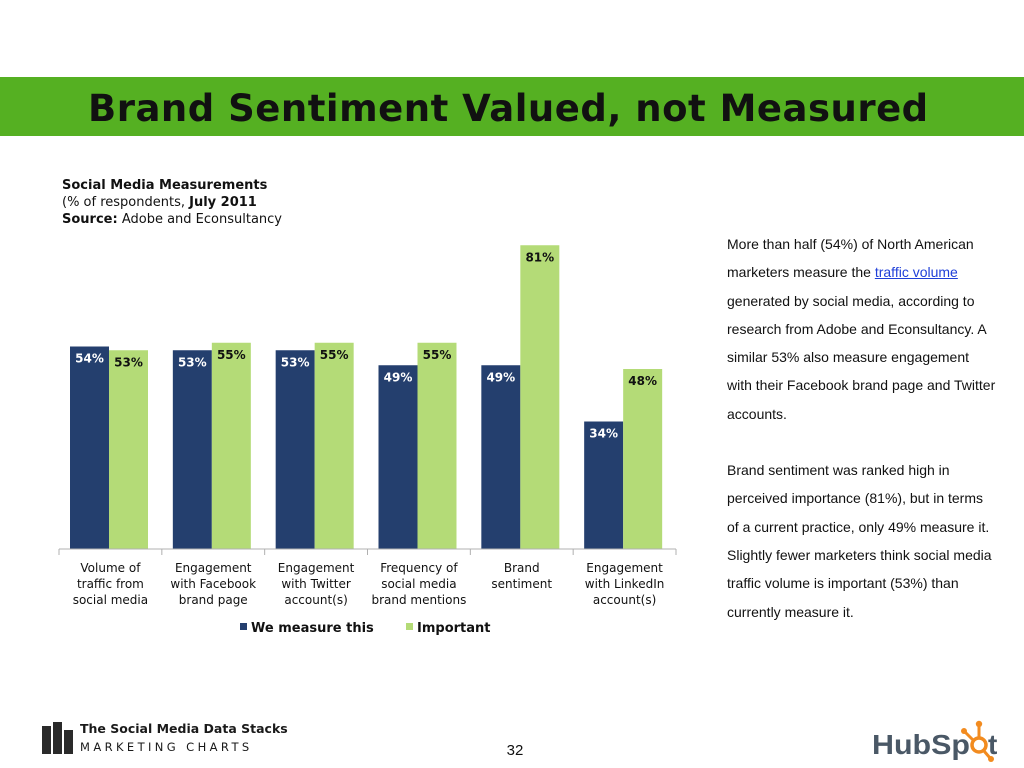  I want to click on page-number: 32, so click(515, 750).